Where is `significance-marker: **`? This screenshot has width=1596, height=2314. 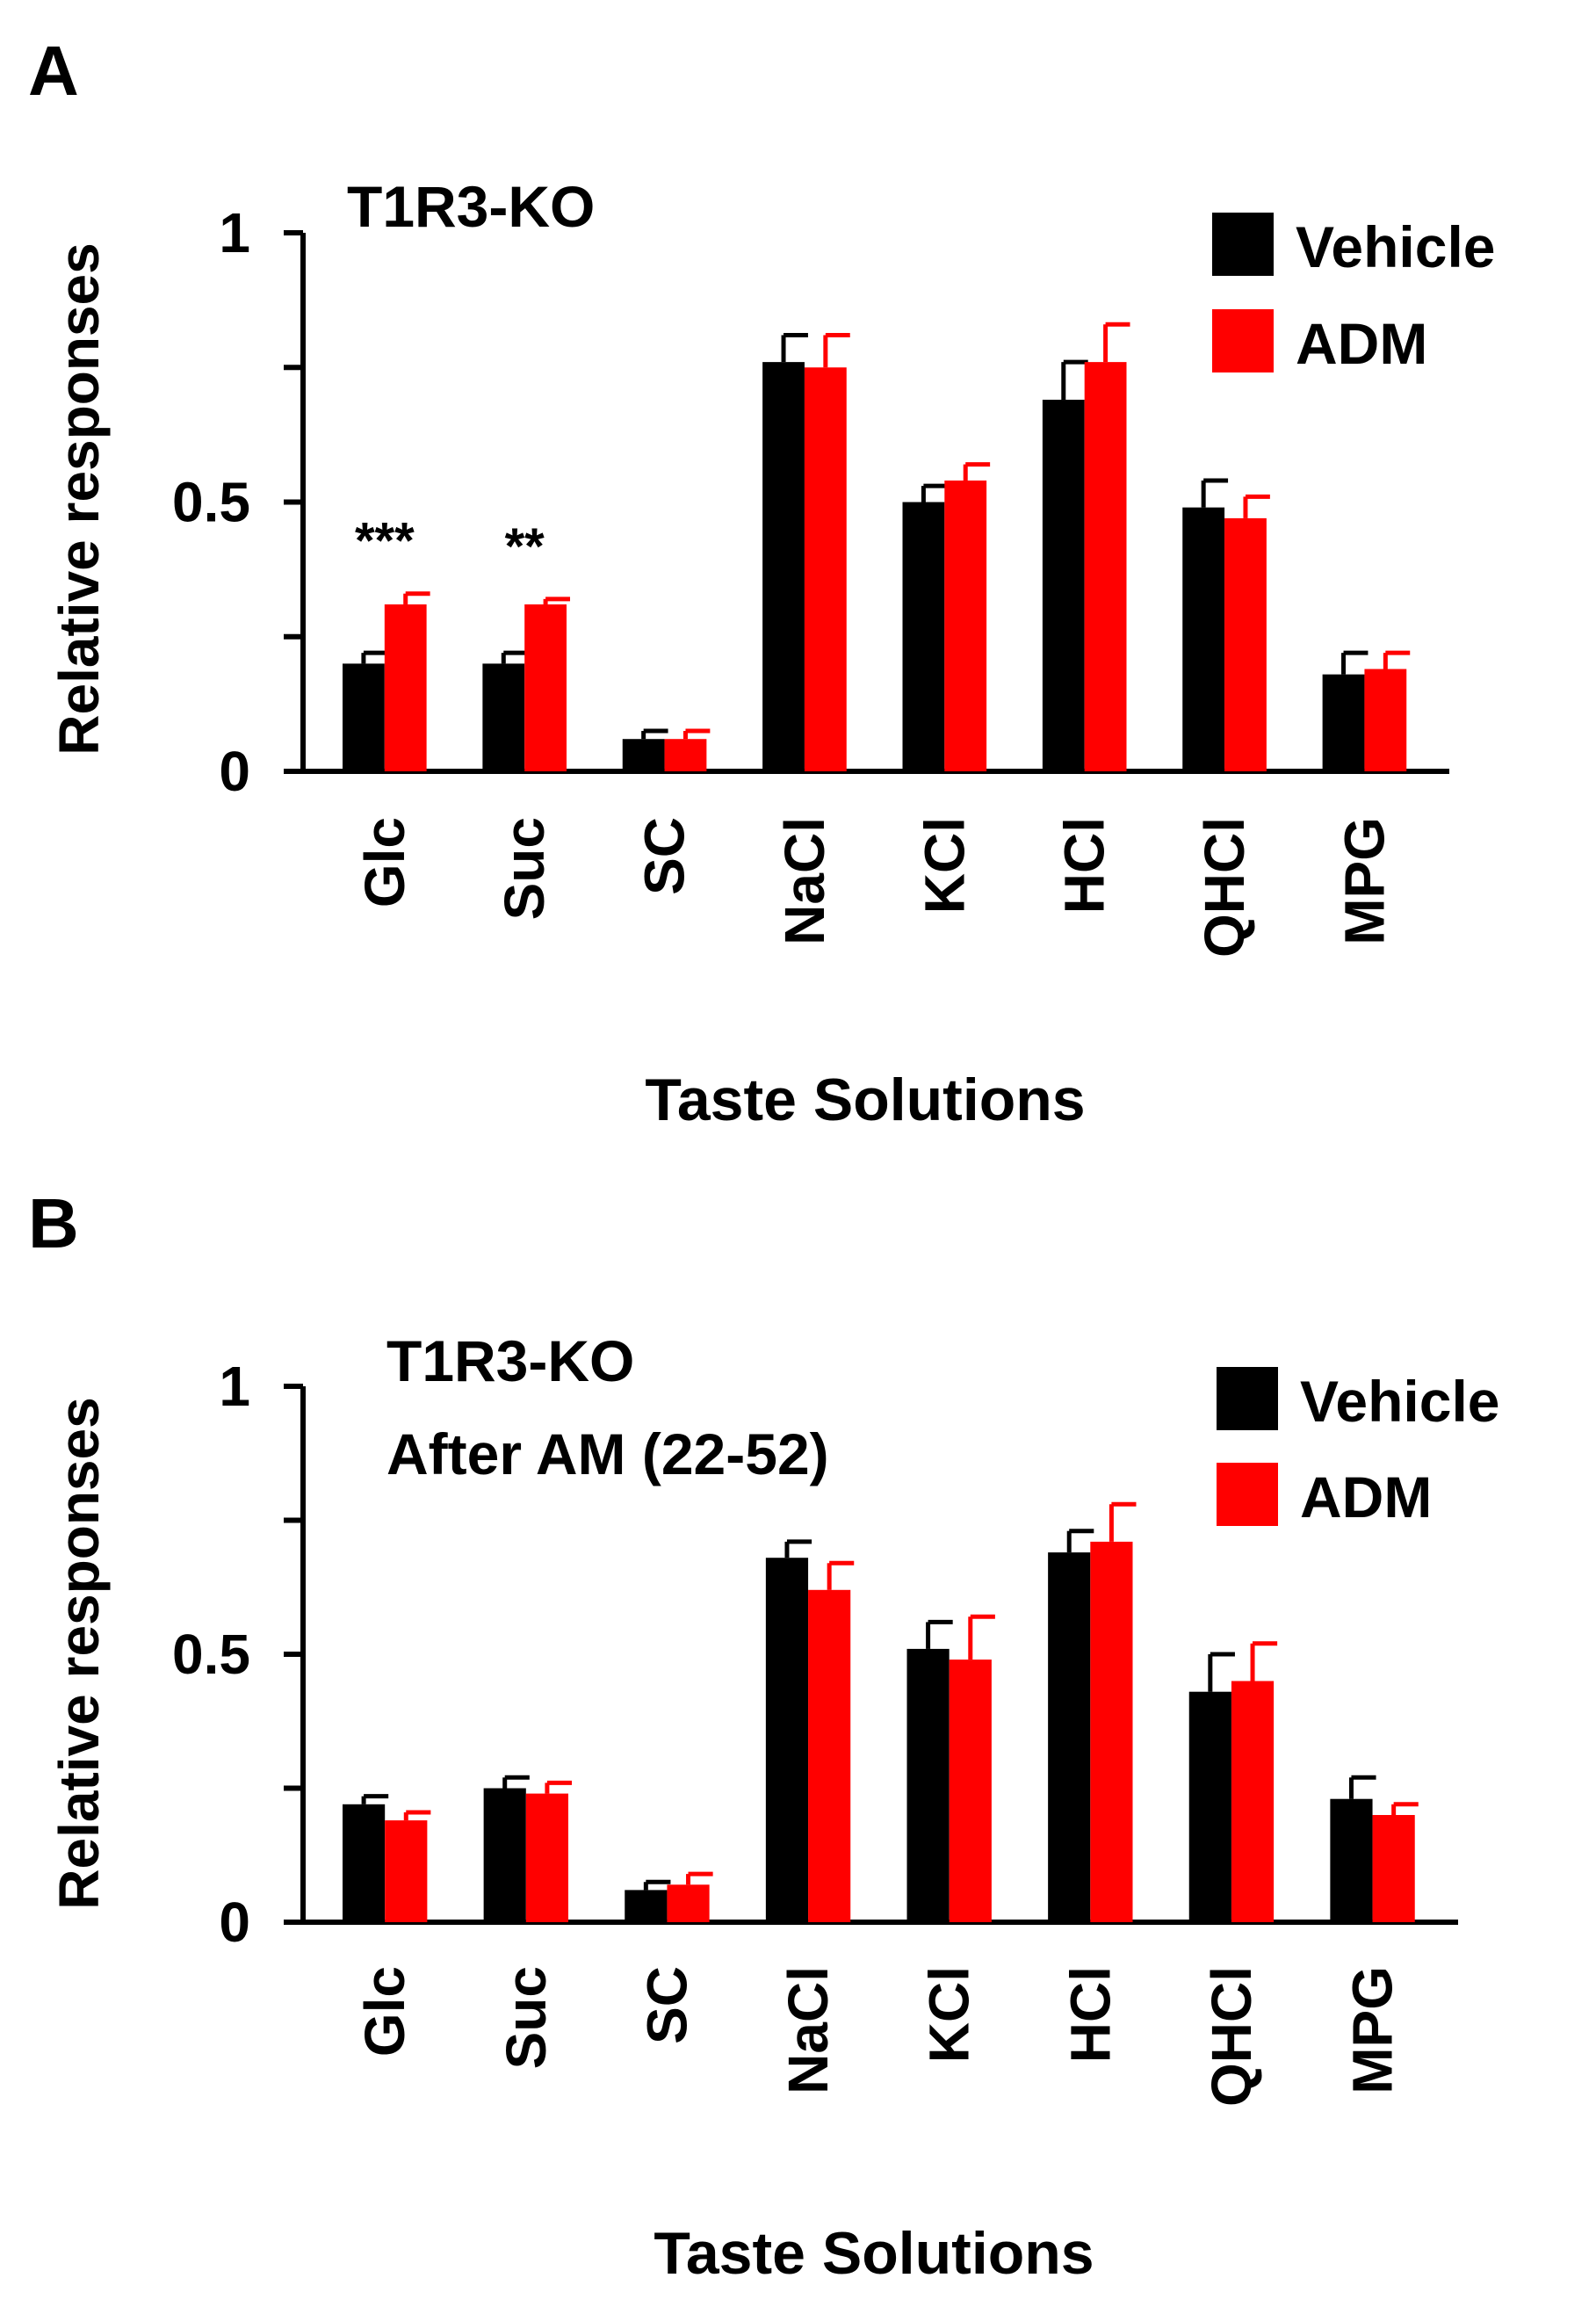 significance-marker: ** is located at coordinates (525, 546).